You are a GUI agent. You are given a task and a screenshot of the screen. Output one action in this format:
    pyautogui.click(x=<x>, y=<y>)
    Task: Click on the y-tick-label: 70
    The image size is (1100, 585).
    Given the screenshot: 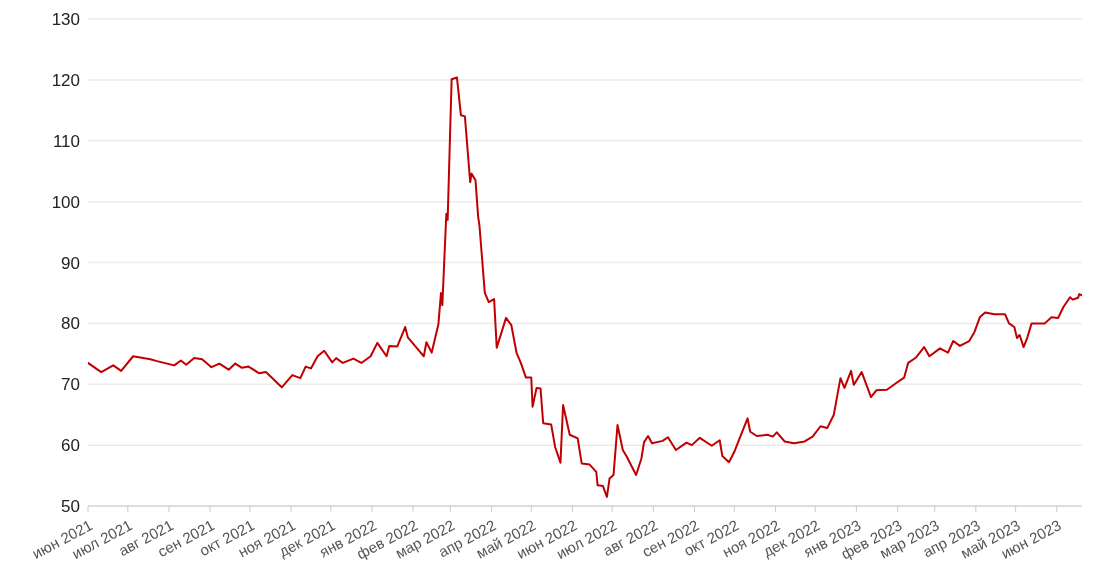 What is the action you would take?
    pyautogui.click(x=70, y=385)
    